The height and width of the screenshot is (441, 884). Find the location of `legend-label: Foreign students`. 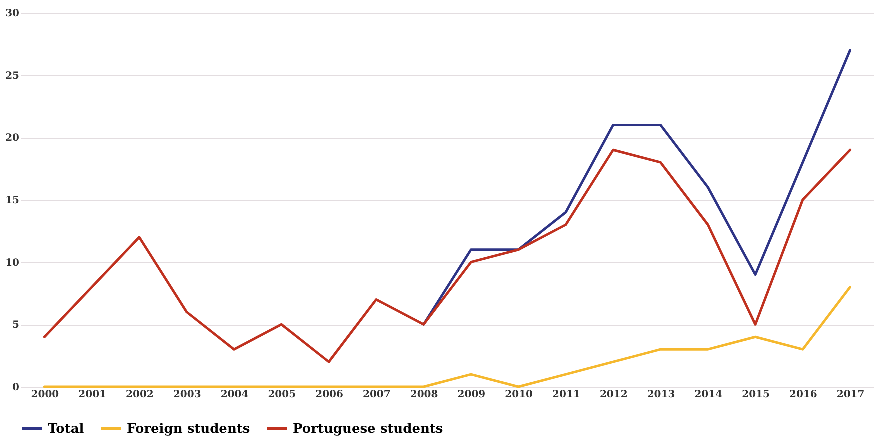

legend-label: Foreign students is located at coordinates (188, 429).